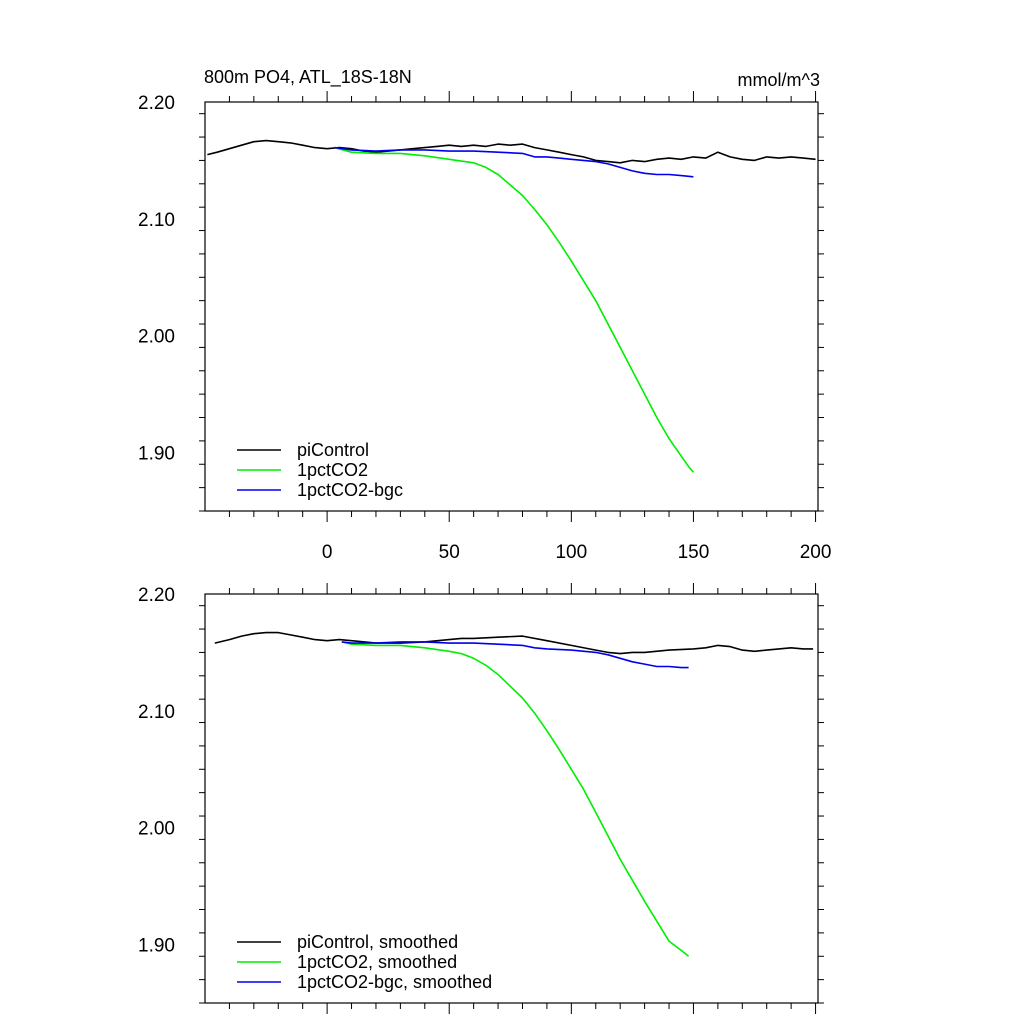 This screenshot has height=1024, width=1024. I want to click on x-tick-label: 0, so click(327, 552).